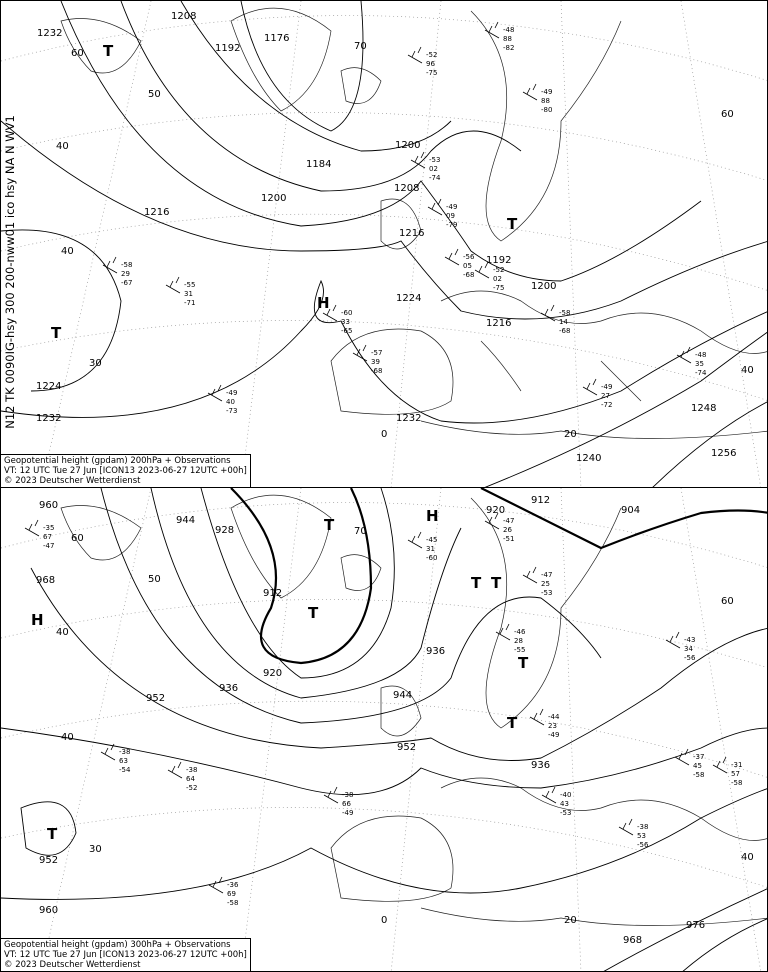 This screenshot has width=768, height=972. I want to click on obs-temperature: -57, so click(376, 353).